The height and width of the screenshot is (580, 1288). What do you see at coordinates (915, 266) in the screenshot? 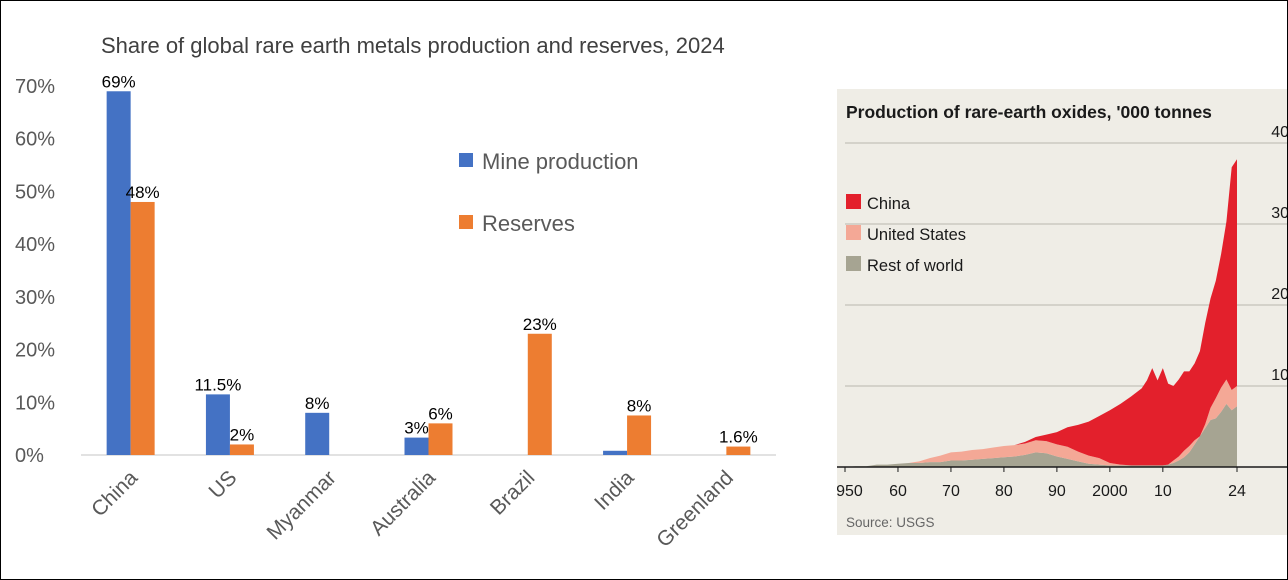
I see `legend-label: Rest of world` at bounding box center [915, 266].